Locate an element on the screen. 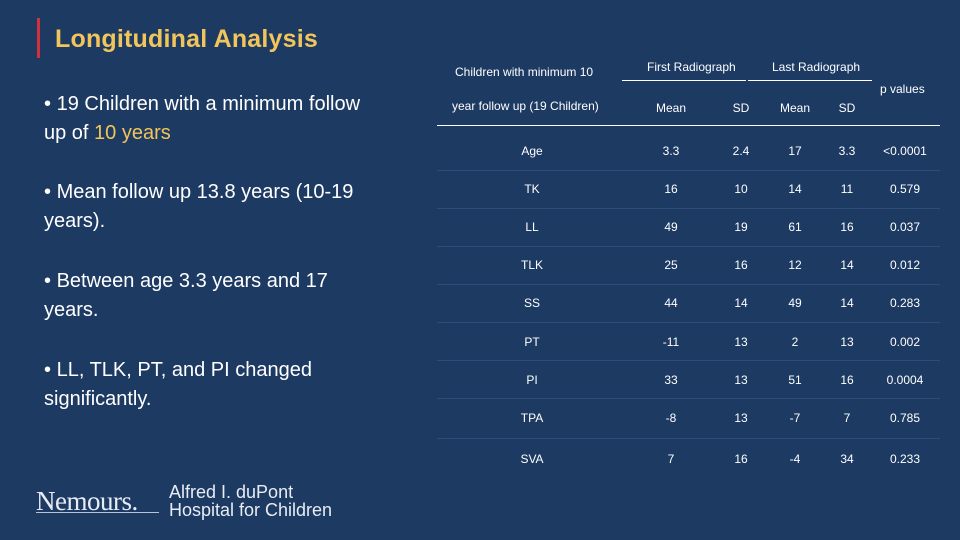  group-label-line2: year follow up (19 Children) is located at coordinates (525, 106).